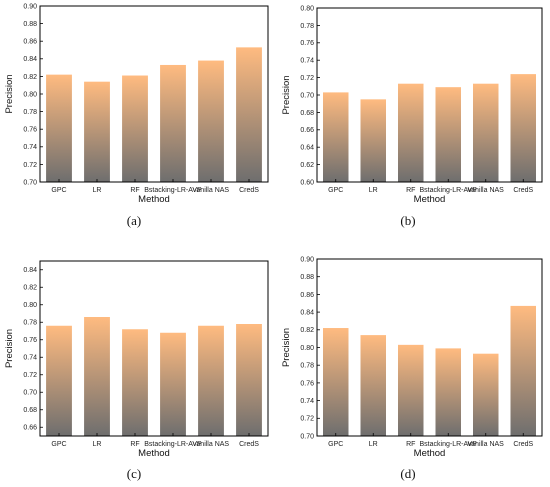 The image size is (550, 487). Describe the element at coordinates (307, 295) in the screenshot. I see `y-tick-label: 0.86` at that location.